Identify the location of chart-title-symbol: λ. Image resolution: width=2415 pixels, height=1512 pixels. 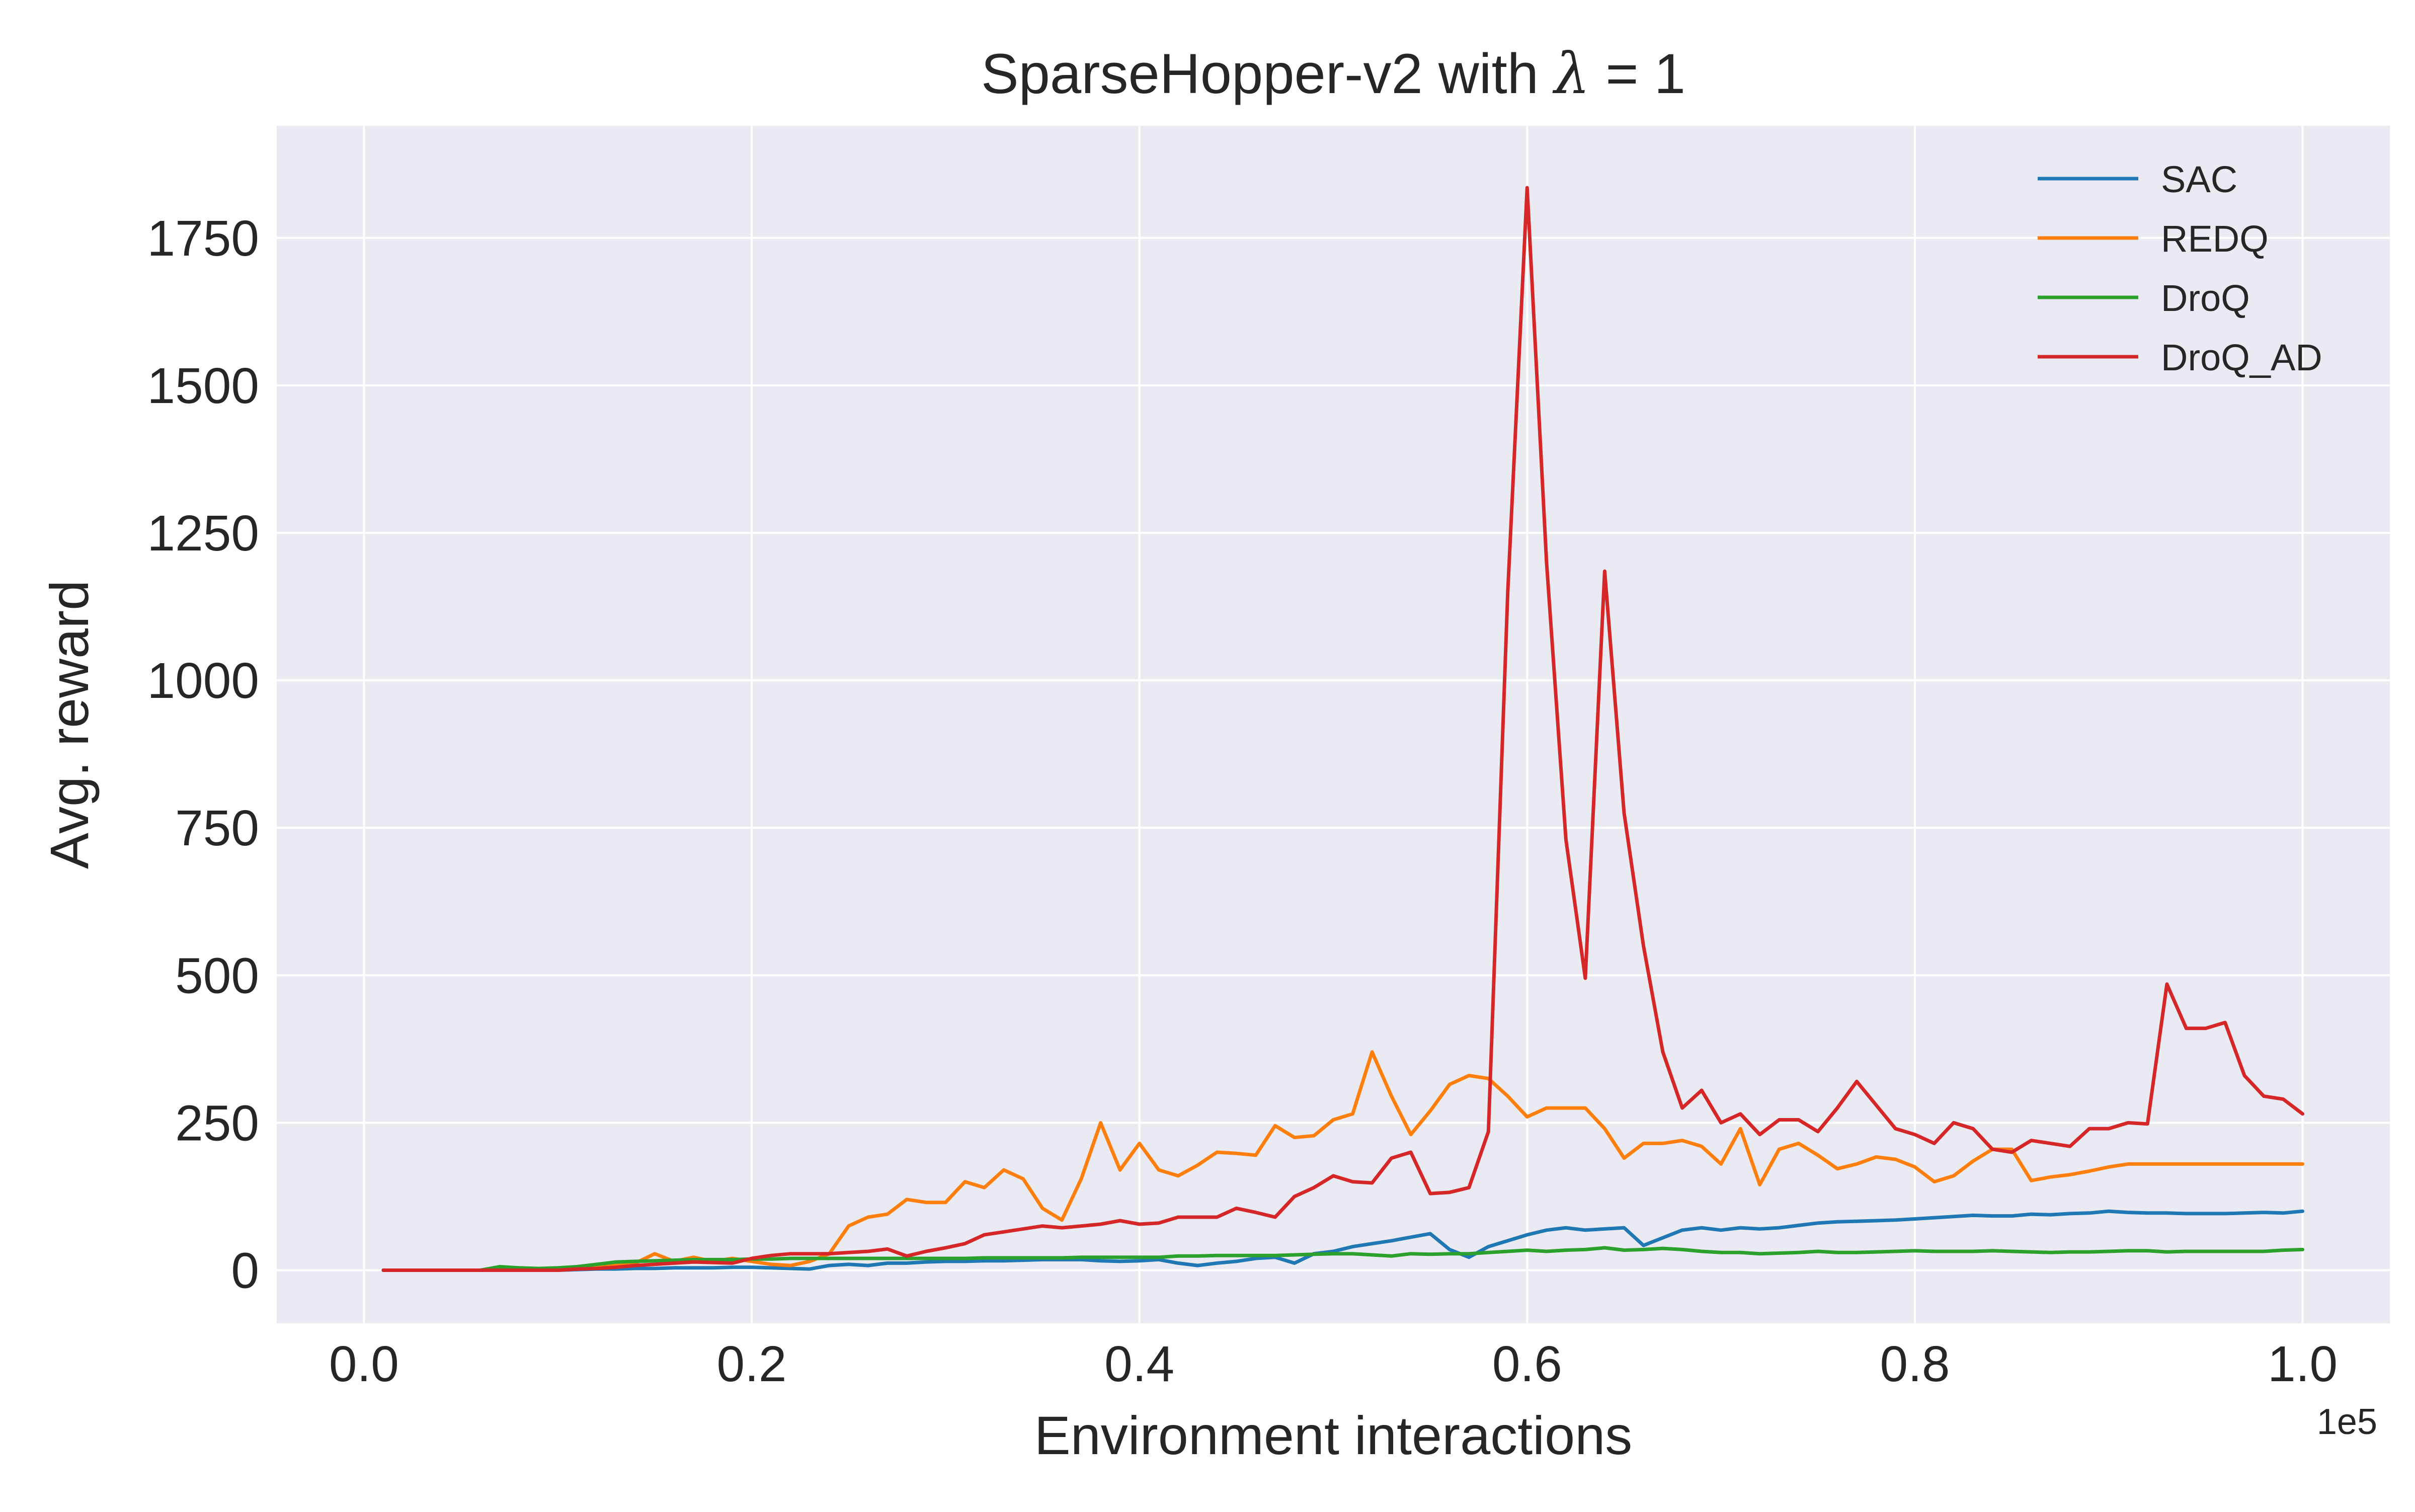
(1571, 74).